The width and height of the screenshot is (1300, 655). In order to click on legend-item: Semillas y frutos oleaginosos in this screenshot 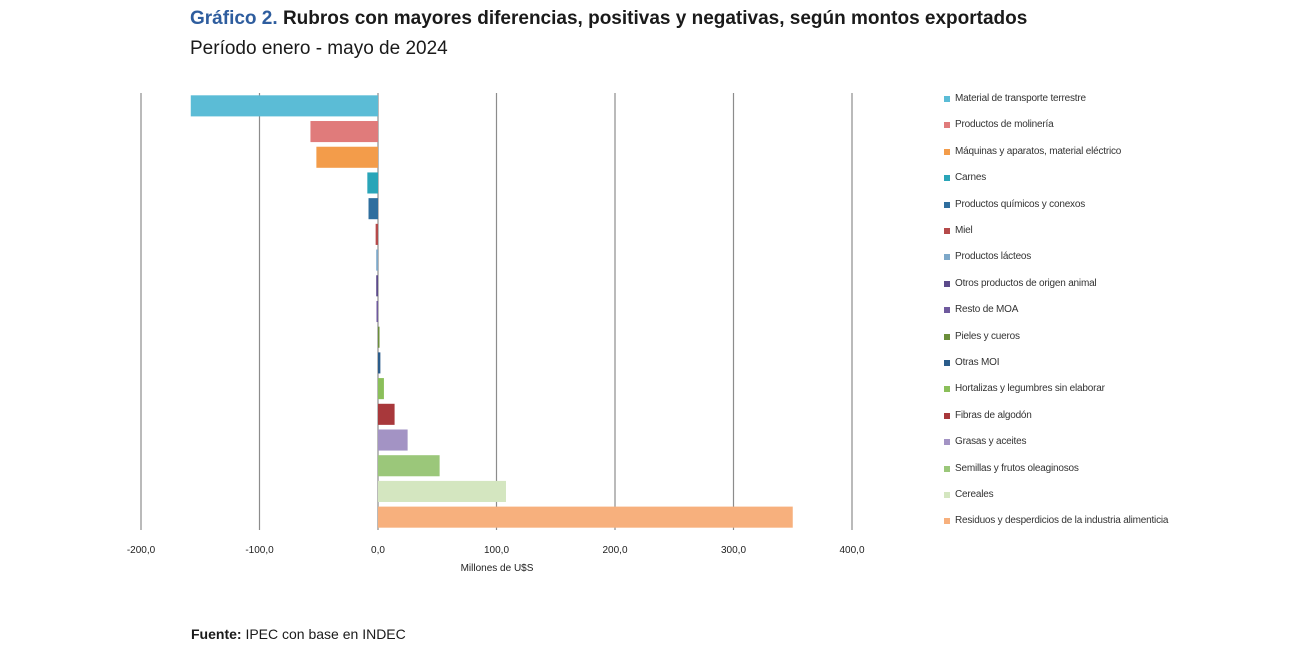, I will do `click(1059, 468)`.